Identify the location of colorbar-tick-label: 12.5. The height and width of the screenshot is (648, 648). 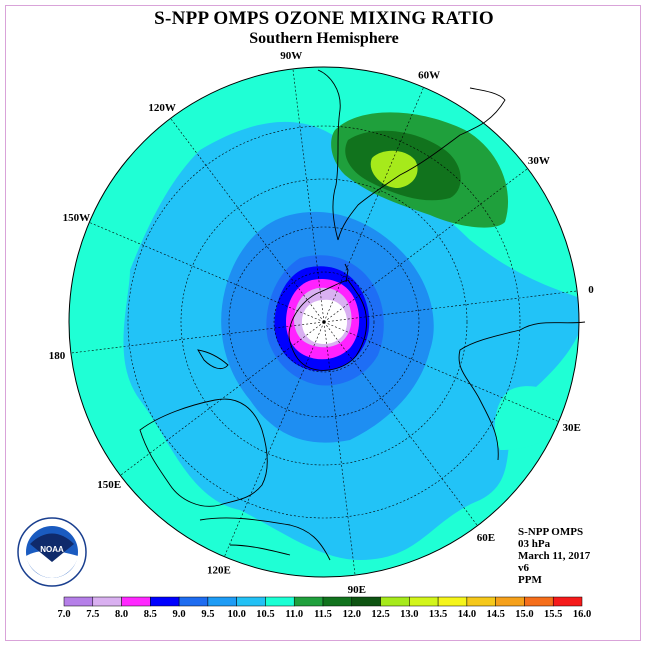
(380, 614).